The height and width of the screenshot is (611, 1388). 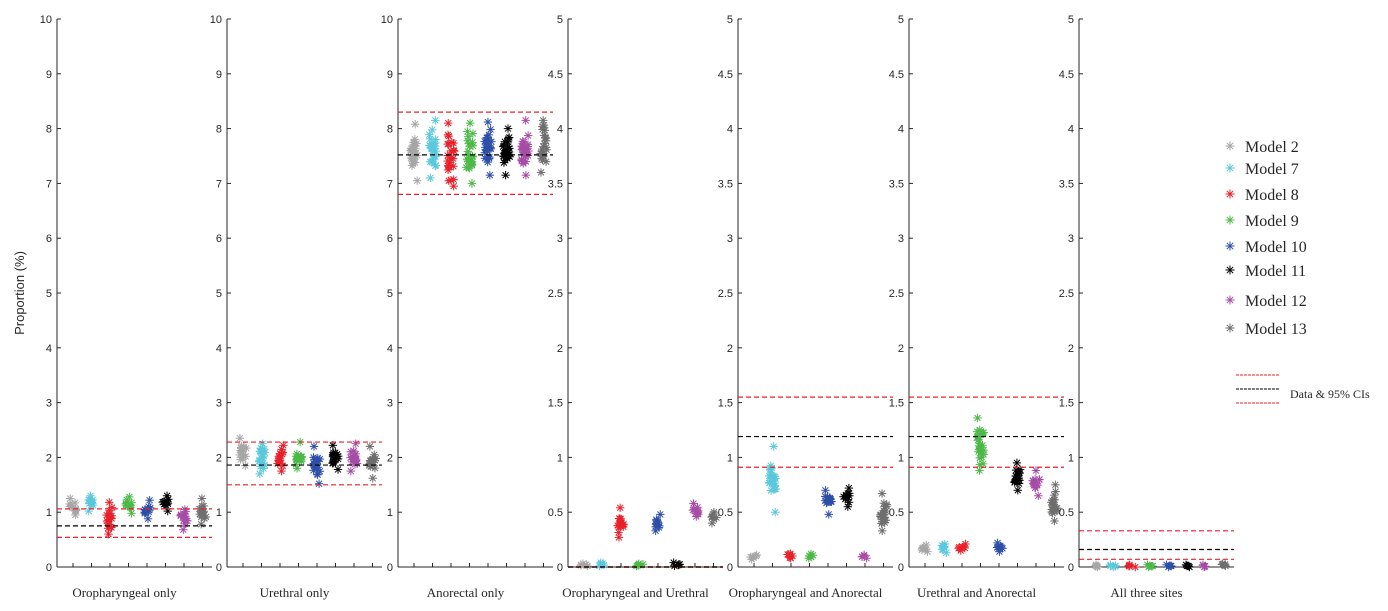 I want to click on model-model-10-markers, so click(x=488, y=148).